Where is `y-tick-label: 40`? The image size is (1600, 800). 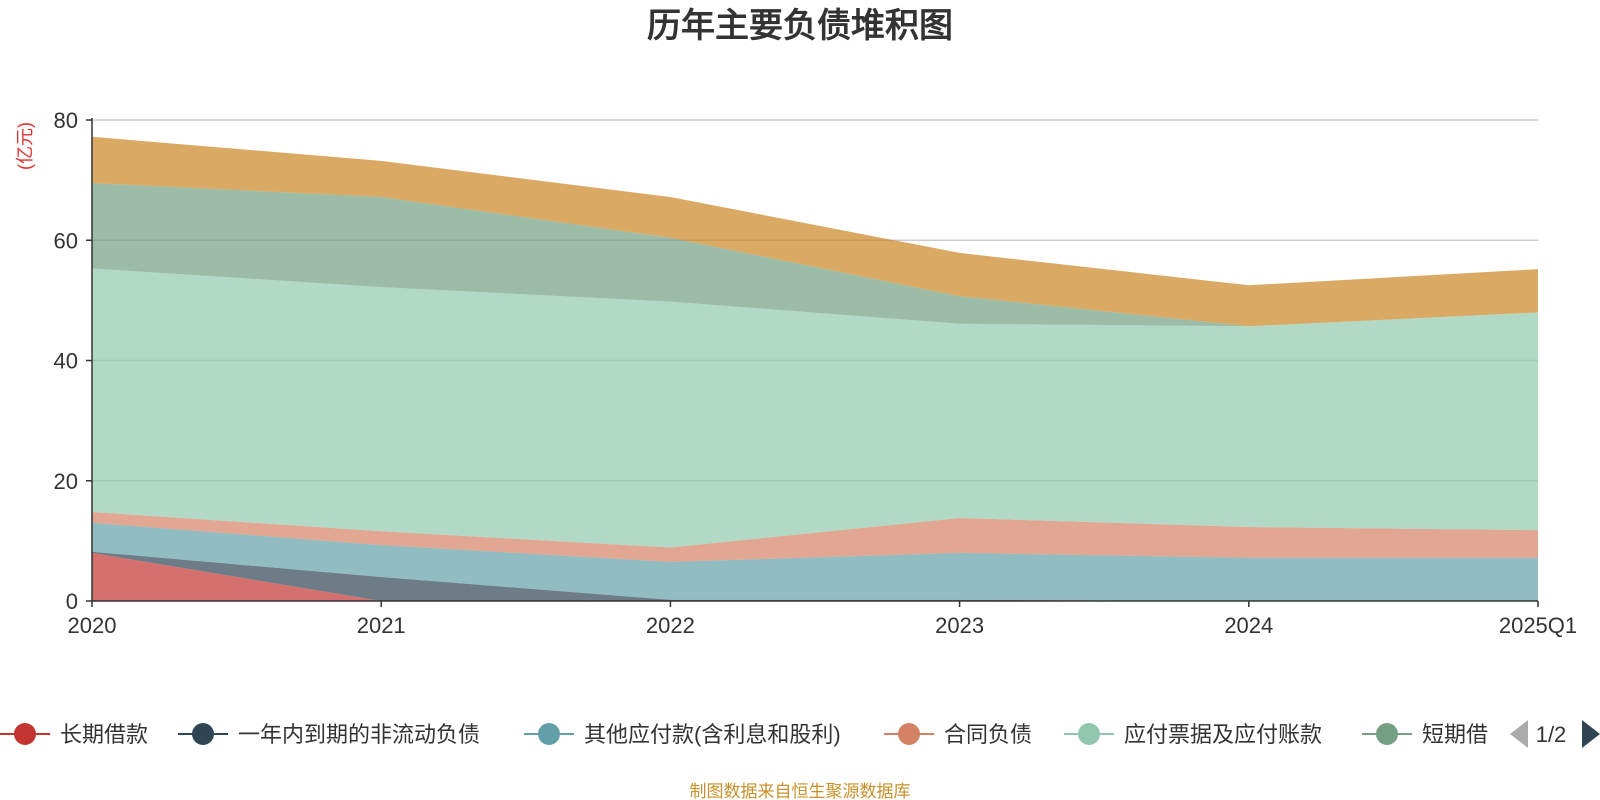 y-tick-label: 40 is located at coordinates (66, 361).